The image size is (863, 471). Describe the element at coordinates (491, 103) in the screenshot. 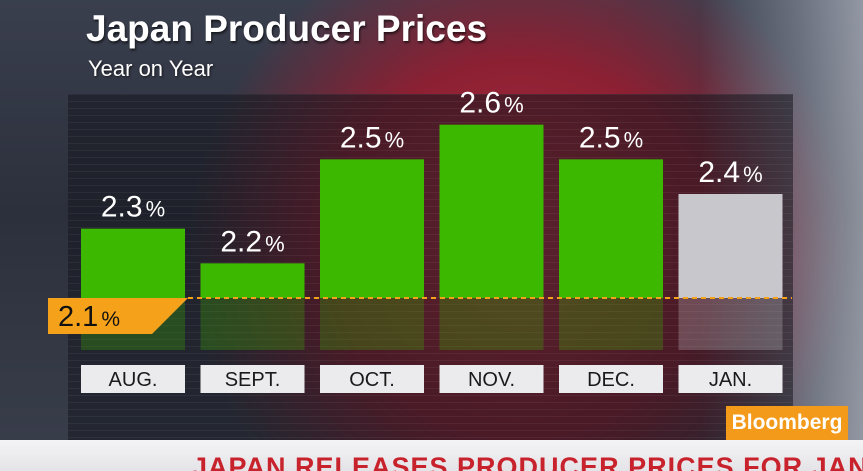

I see `value-label: 2.6%` at that location.